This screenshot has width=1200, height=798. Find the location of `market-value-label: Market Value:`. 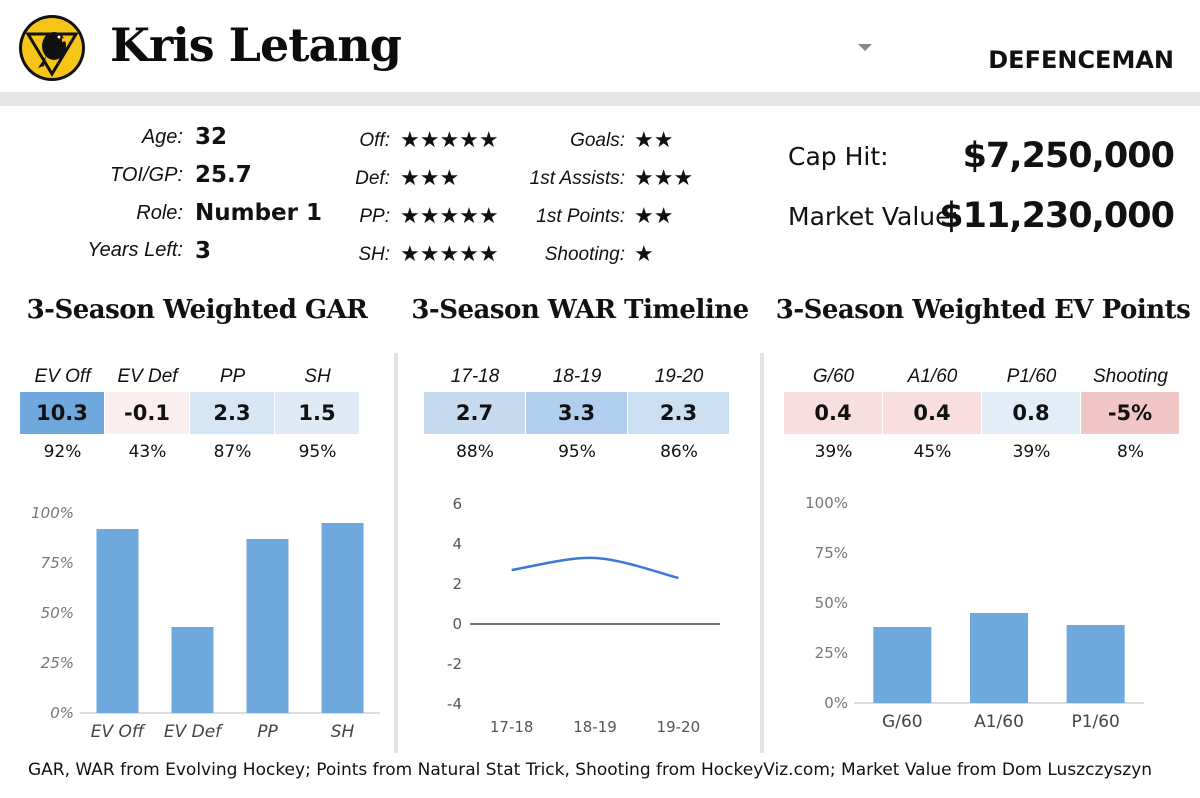

market-value-label: Market Value: is located at coordinates (873, 216).